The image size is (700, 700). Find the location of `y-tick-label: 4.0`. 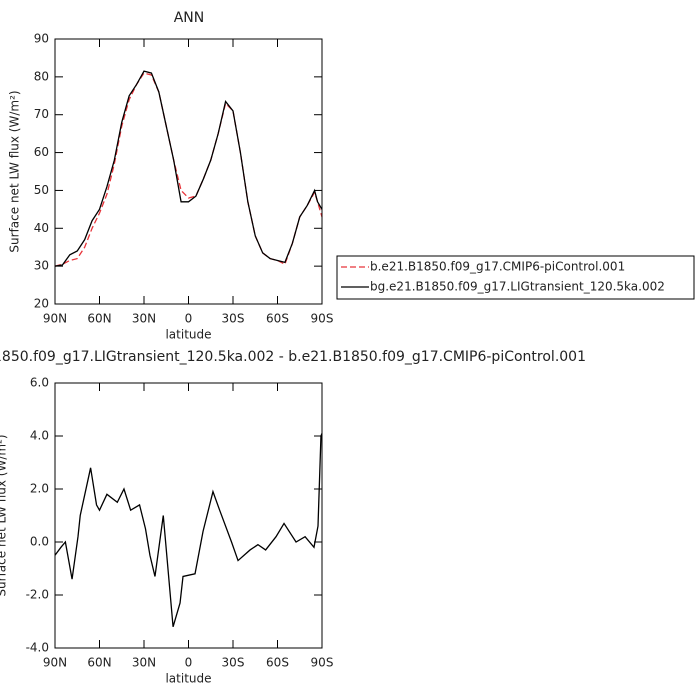

y-tick-label: 4.0 is located at coordinates (39, 436).